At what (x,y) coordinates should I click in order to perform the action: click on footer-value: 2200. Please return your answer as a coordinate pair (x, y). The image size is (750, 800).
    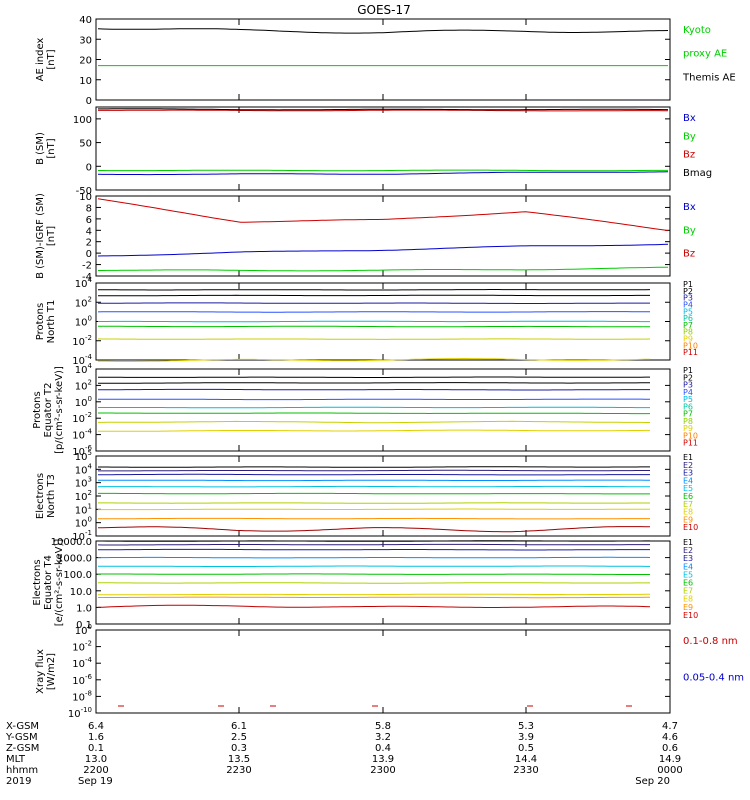
    Looking at the image, I should click on (95, 770).